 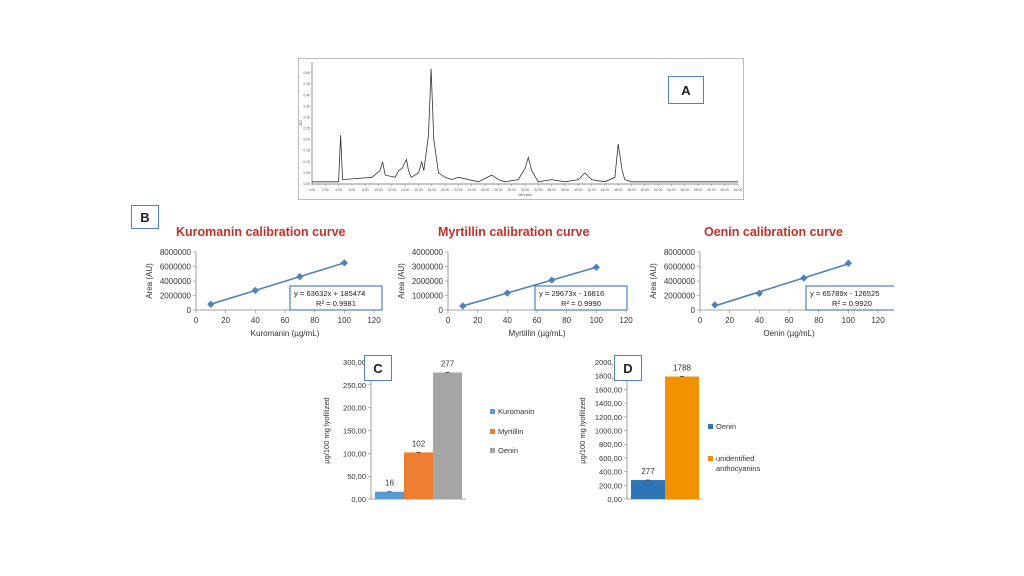 I want to click on panel-d-y-label: µg/100 mg lyofilized, so click(x=582, y=430).